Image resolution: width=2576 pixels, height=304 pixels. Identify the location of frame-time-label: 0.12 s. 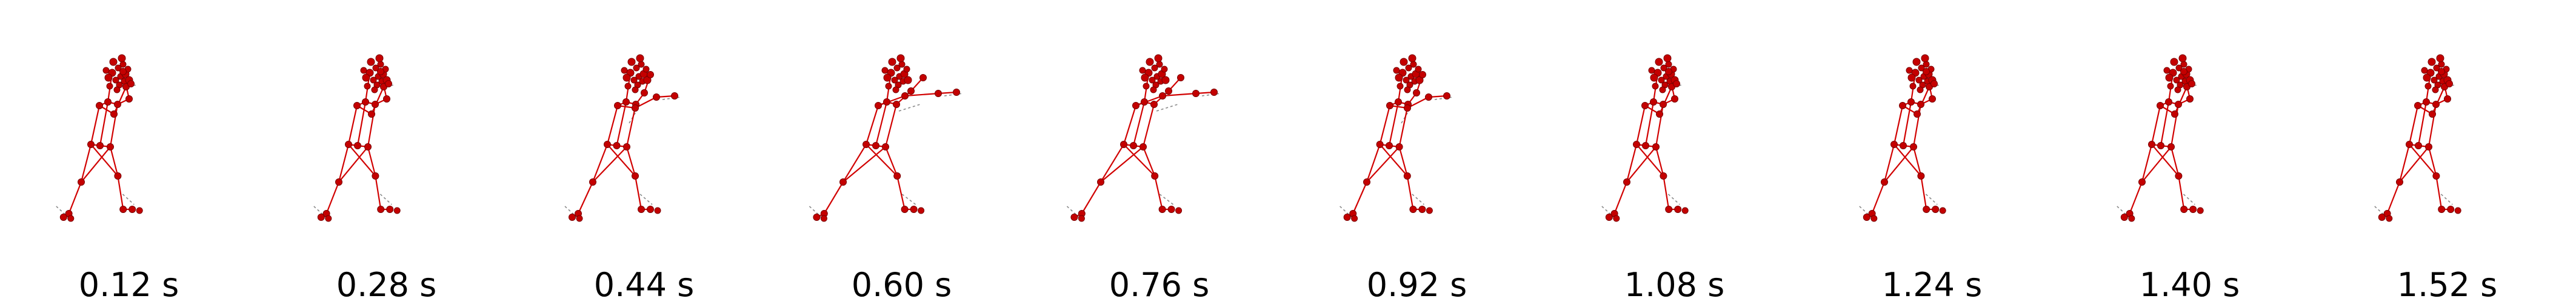
(128, 285).